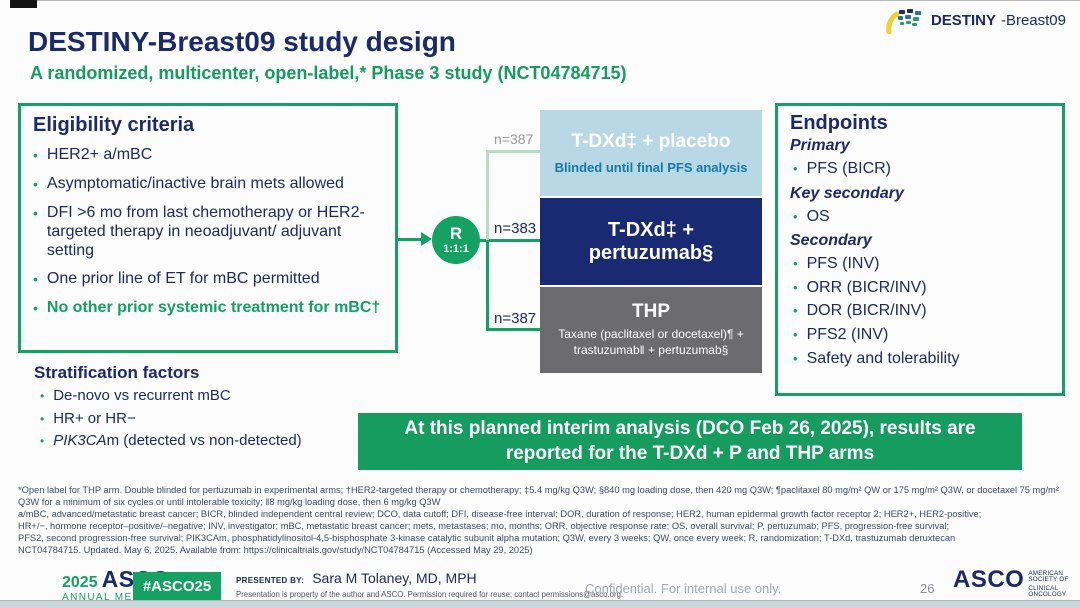 This screenshot has width=1080, height=608. Describe the element at coordinates (866, 287) in the screenshot. I see `endpoint-item-text: ORR (BICR/INV)` at that location.